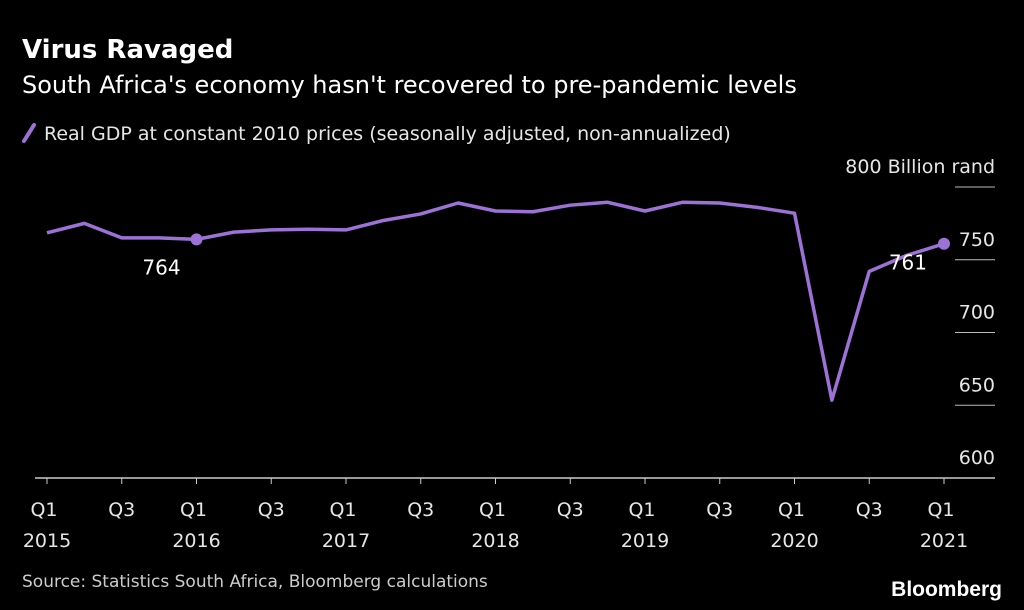  What do you see at coordinates (977, 313) in the screenshot?
I see `y-tick-label: 700` at bounding box center [977, 313].